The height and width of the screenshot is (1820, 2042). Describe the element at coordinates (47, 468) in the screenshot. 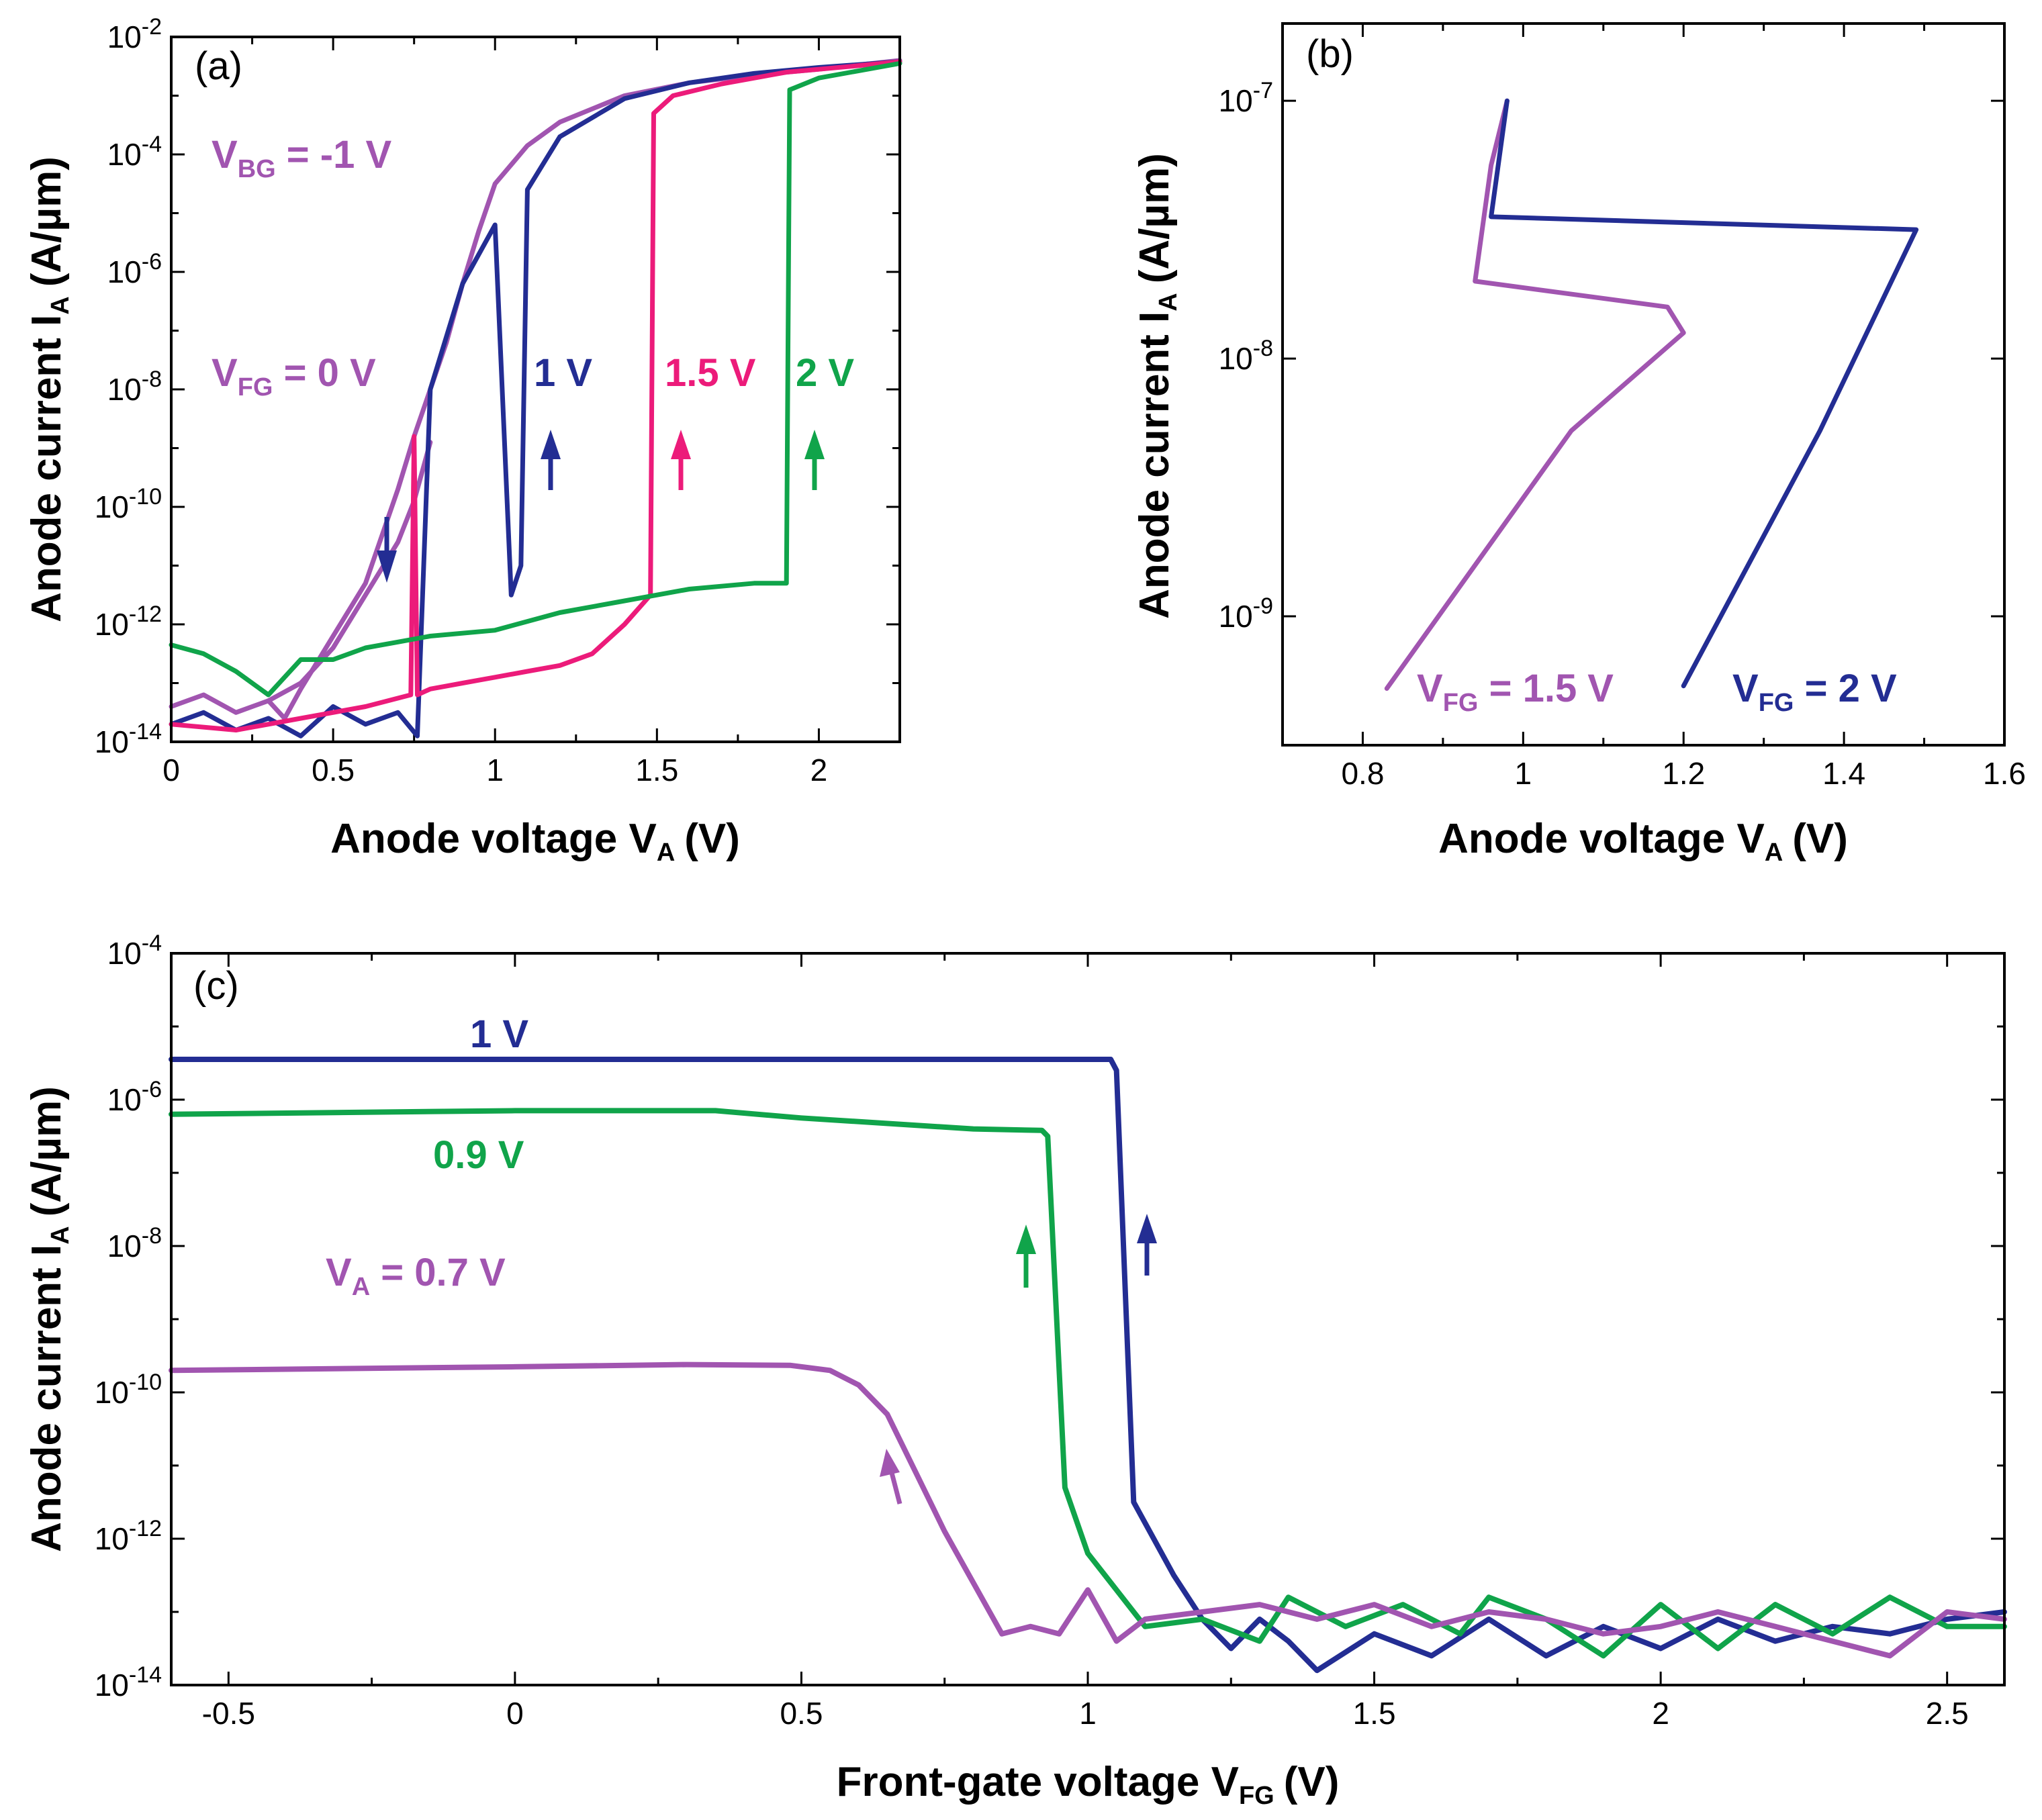

I see `panel-a-ylabel: Anode current I` at that location.